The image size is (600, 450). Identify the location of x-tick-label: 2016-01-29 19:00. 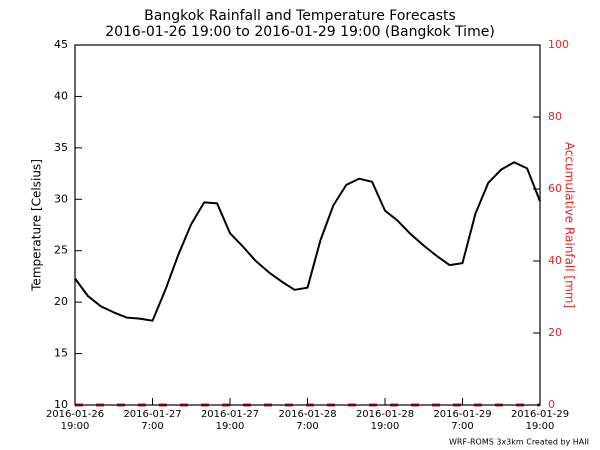
(540, 420).